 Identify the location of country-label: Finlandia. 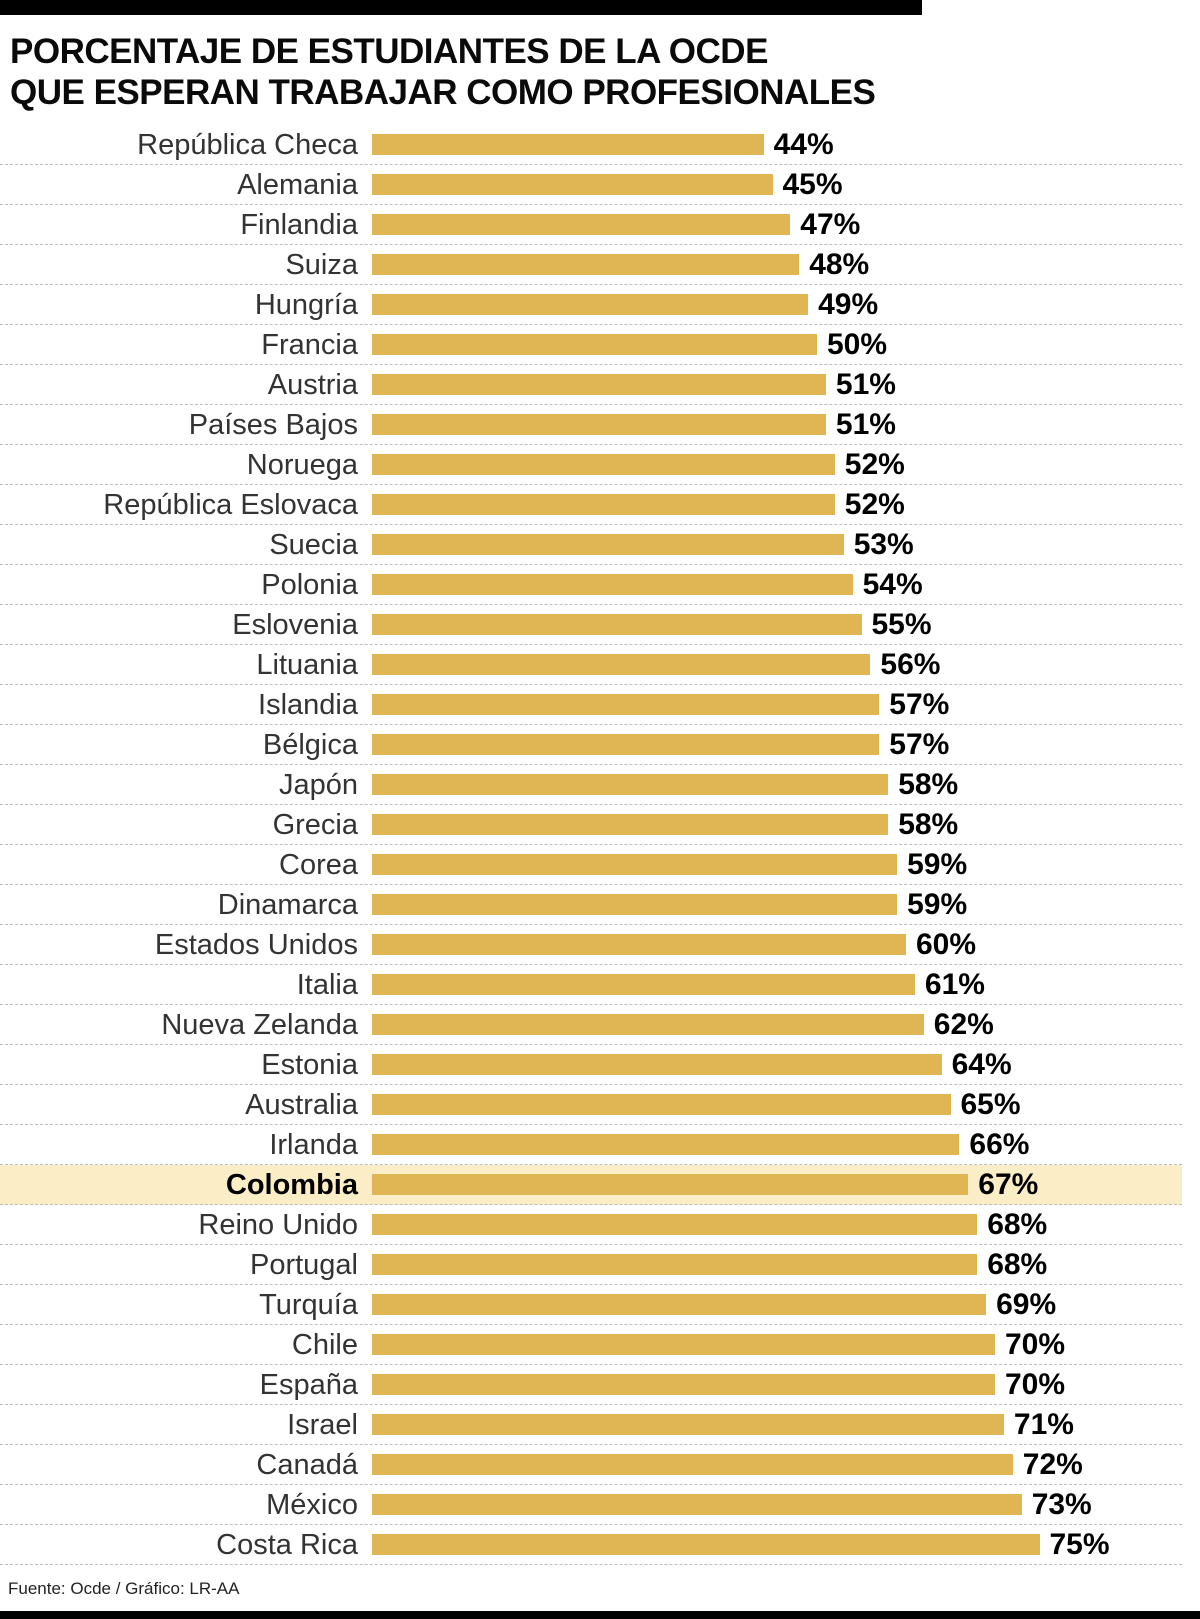
(299, 224).